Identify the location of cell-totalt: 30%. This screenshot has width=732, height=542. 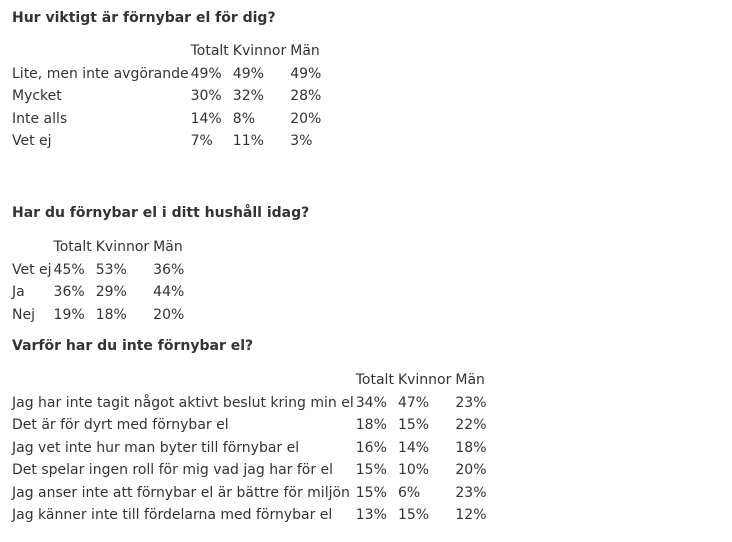
(206, 96).